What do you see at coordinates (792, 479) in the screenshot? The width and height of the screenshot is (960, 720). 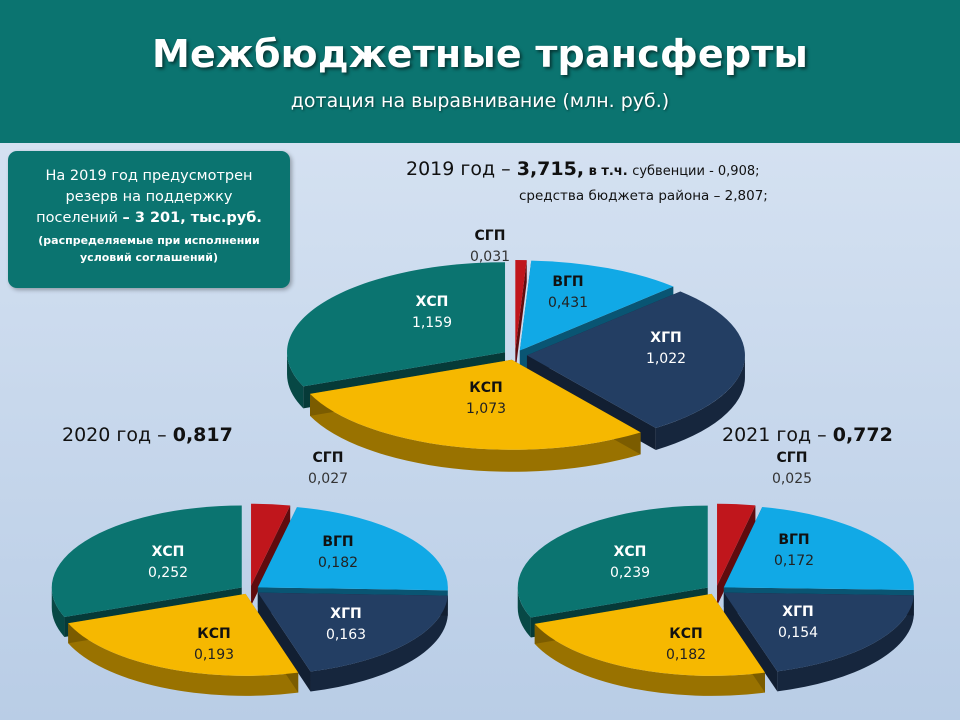 I see `slice-value-sgp: 0,025` at bounding box center [792, 479].